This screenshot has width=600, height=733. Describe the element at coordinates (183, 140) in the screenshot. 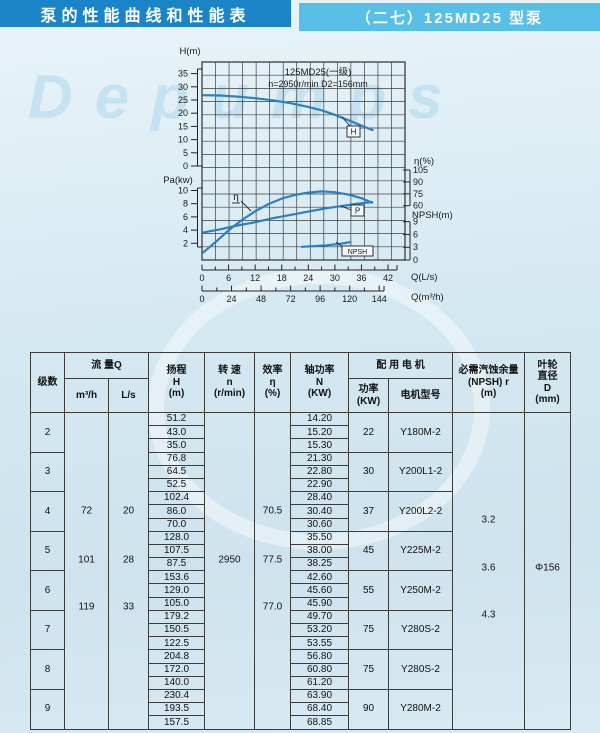

I see `axis-tick-label: 10` at that location.